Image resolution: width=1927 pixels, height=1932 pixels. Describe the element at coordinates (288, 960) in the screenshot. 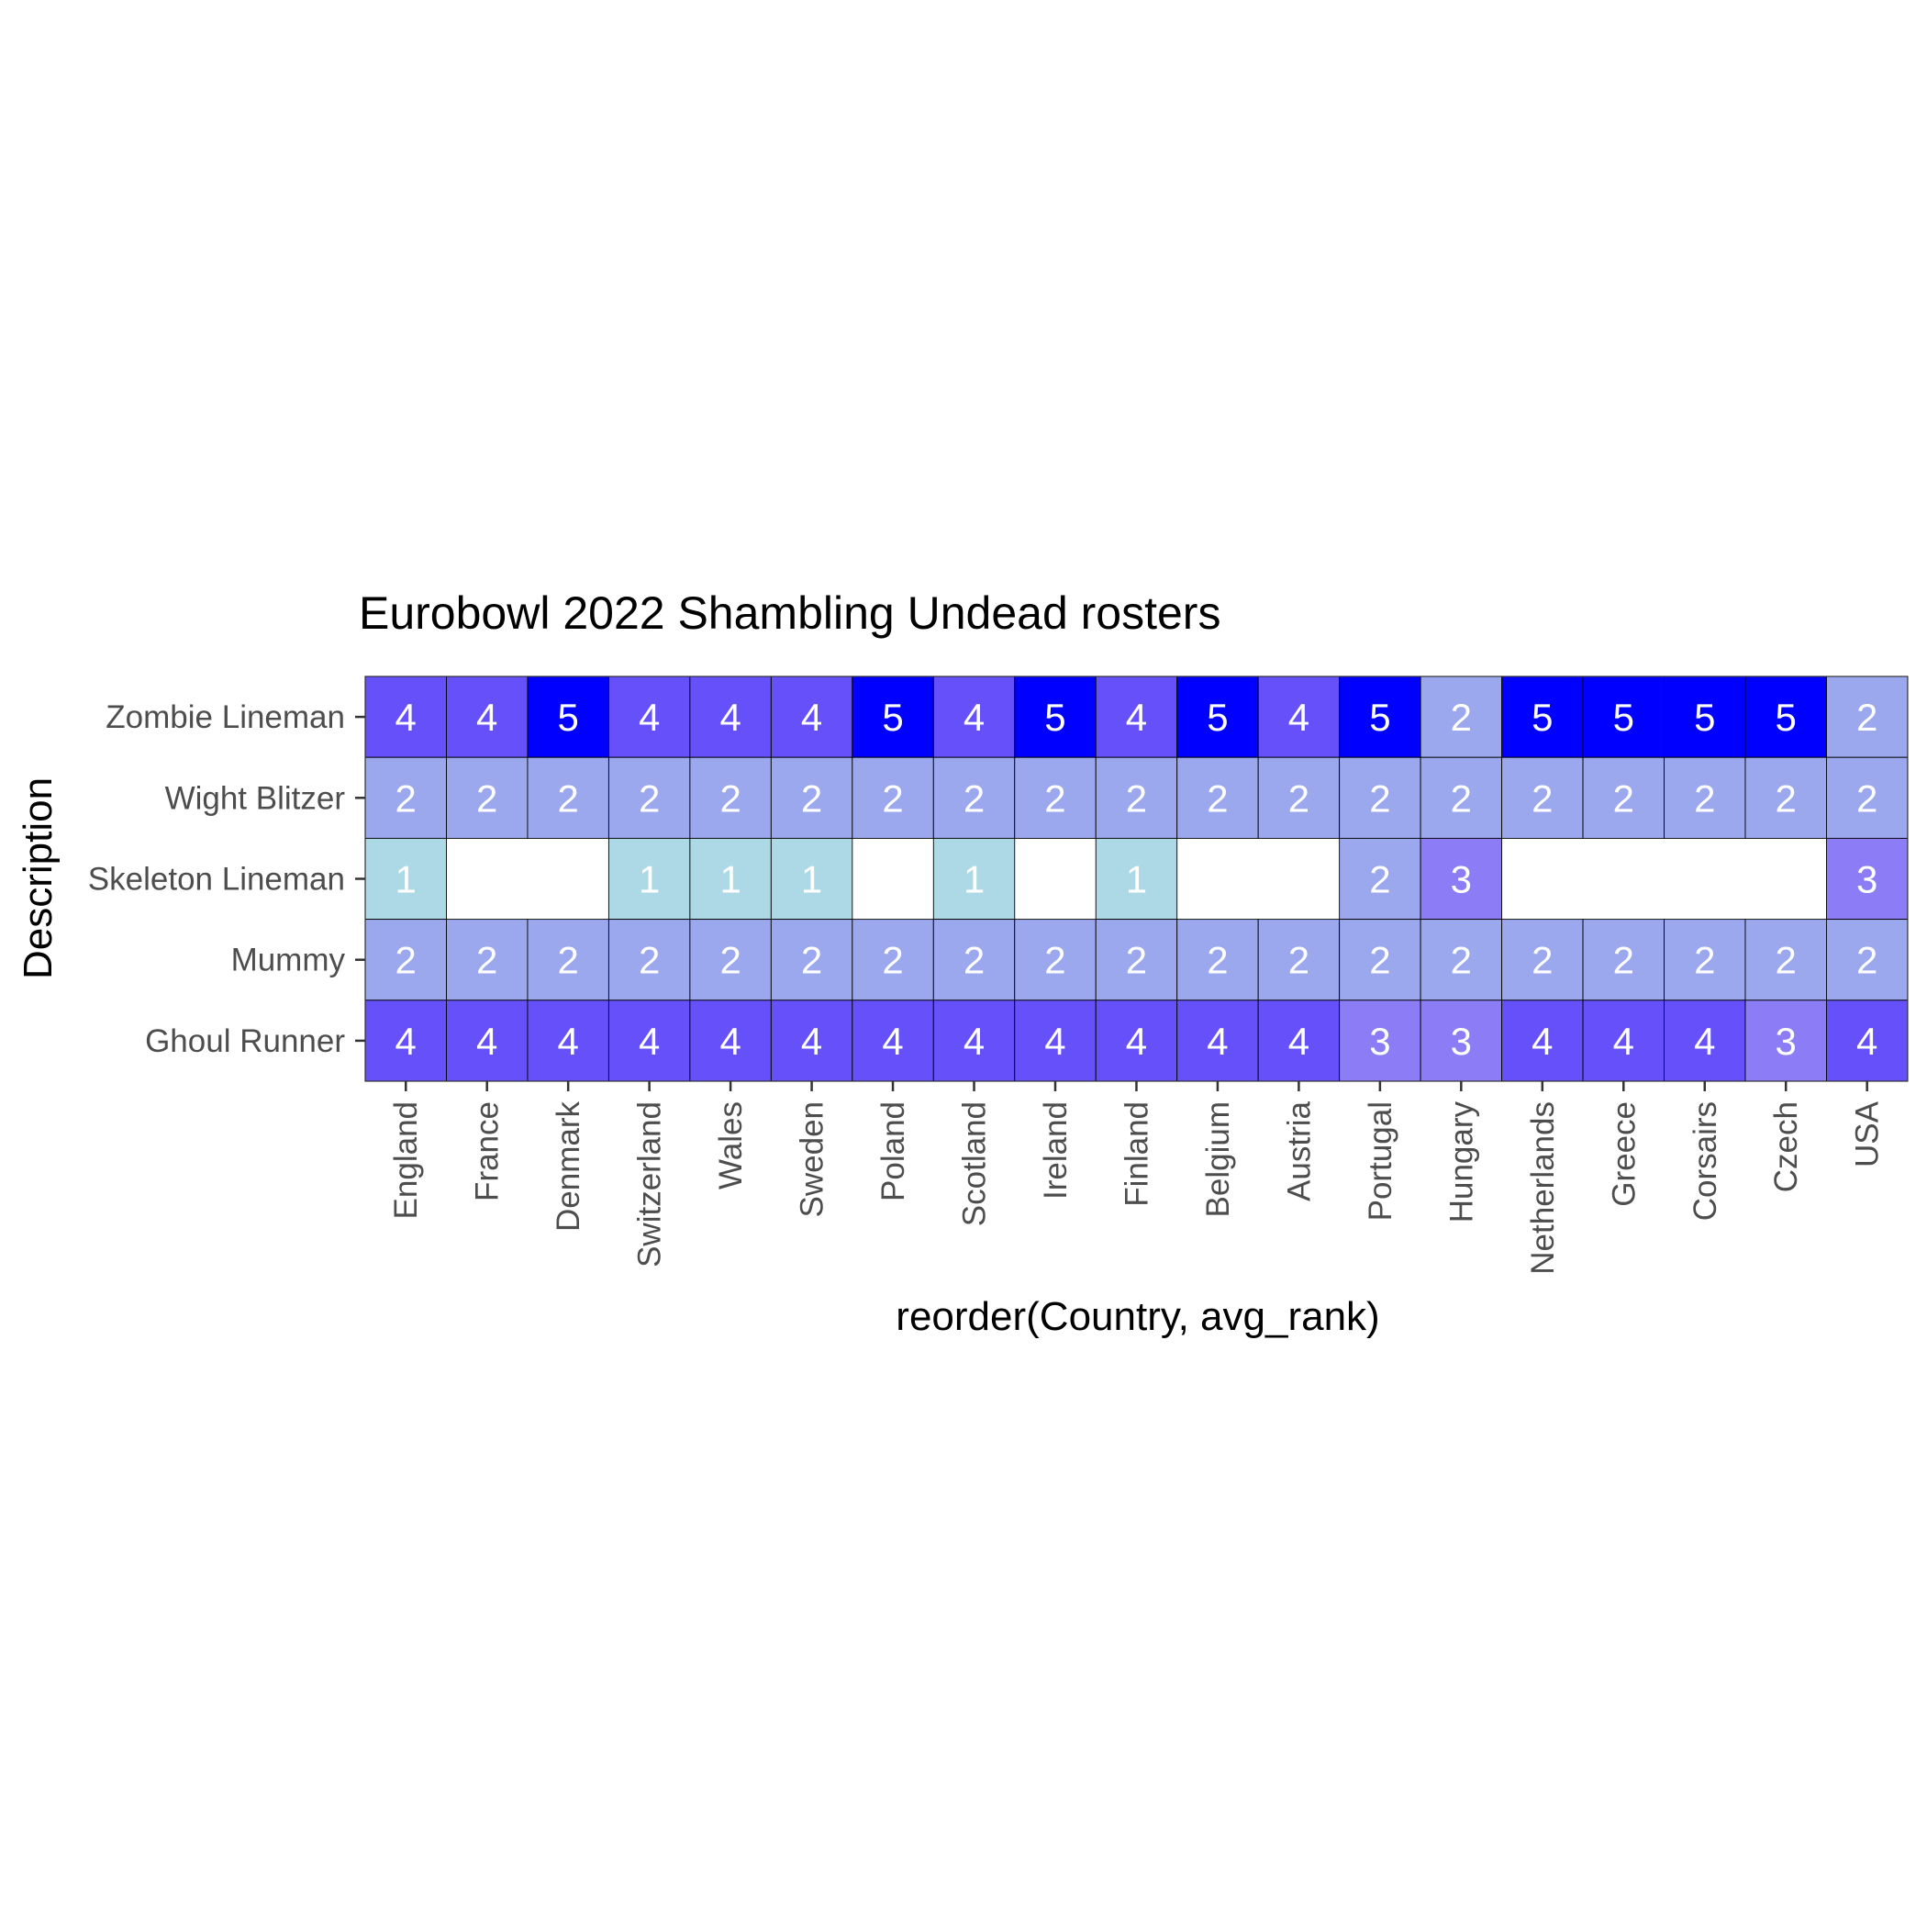

I see `y-tick-label: Mummy` at that location.